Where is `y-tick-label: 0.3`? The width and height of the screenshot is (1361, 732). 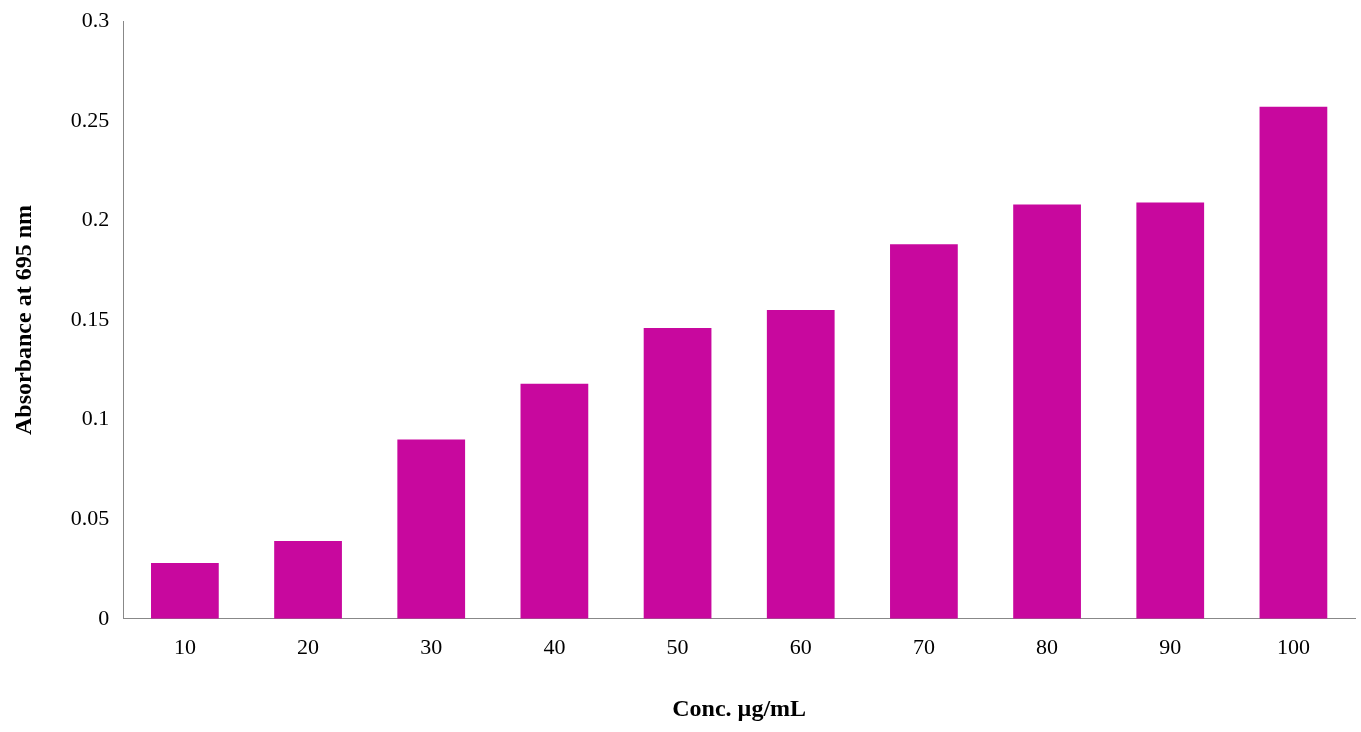
y-tick-label: 0.3 is located at coordinates (95, 19).